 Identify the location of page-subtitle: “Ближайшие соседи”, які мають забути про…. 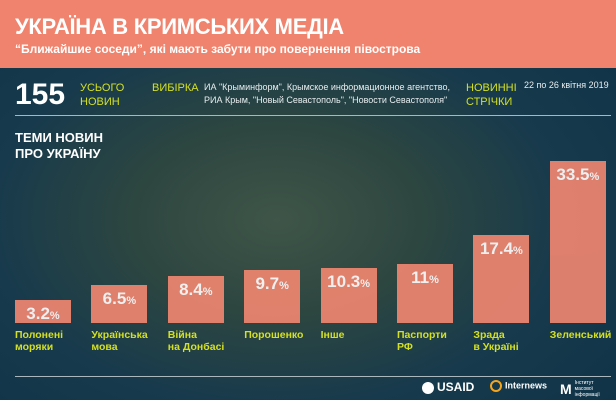
(218, 49).